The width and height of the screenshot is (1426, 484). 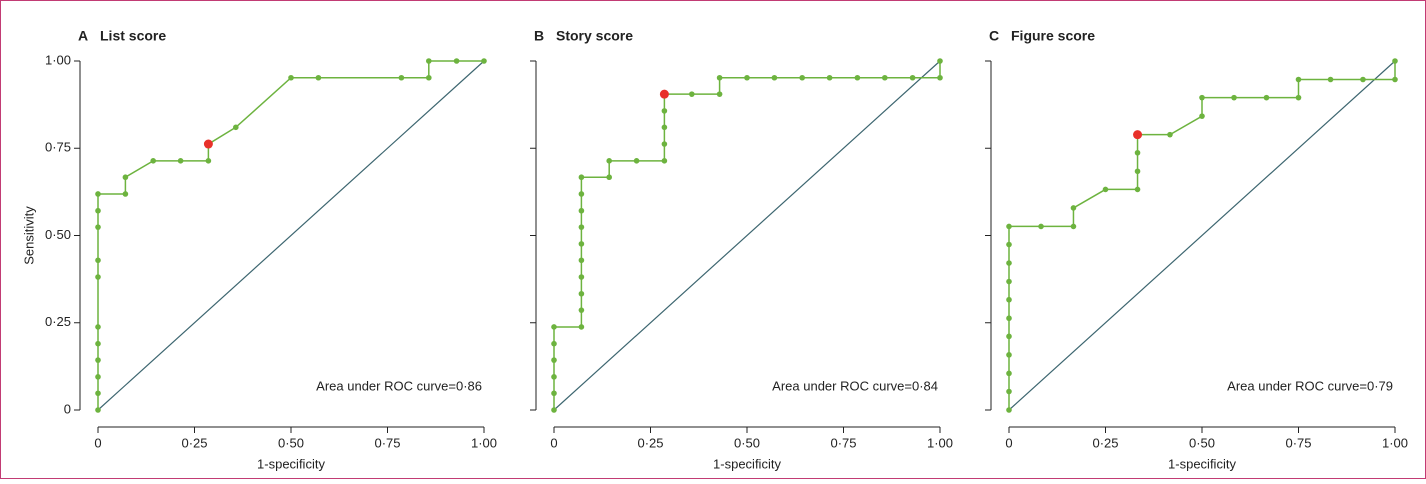 I want to click on panel-letter: C, so click(x=994, y=36).